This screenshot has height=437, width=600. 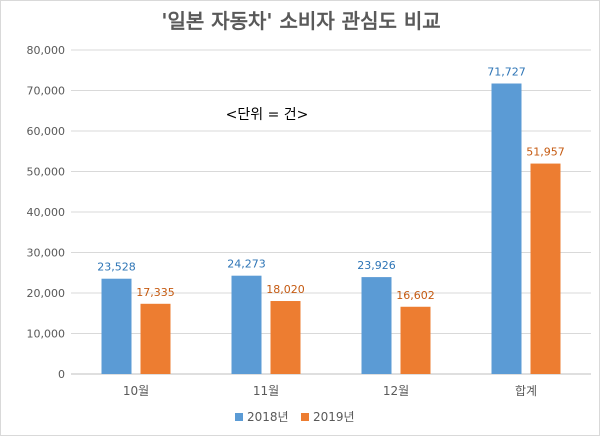 I want to click on y-tick-label: 70,000, so click(x=46, y=91).